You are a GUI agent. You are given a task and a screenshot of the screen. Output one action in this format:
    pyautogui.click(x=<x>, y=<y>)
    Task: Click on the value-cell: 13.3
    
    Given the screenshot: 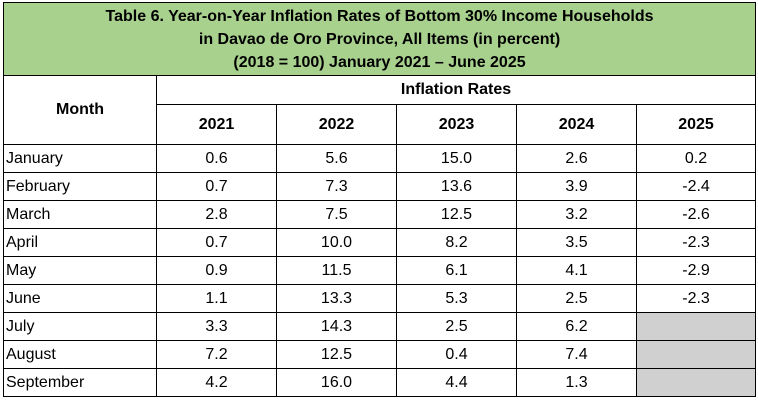 What is the action you would take?
    pyautogui.click(x=336, y=298)
    